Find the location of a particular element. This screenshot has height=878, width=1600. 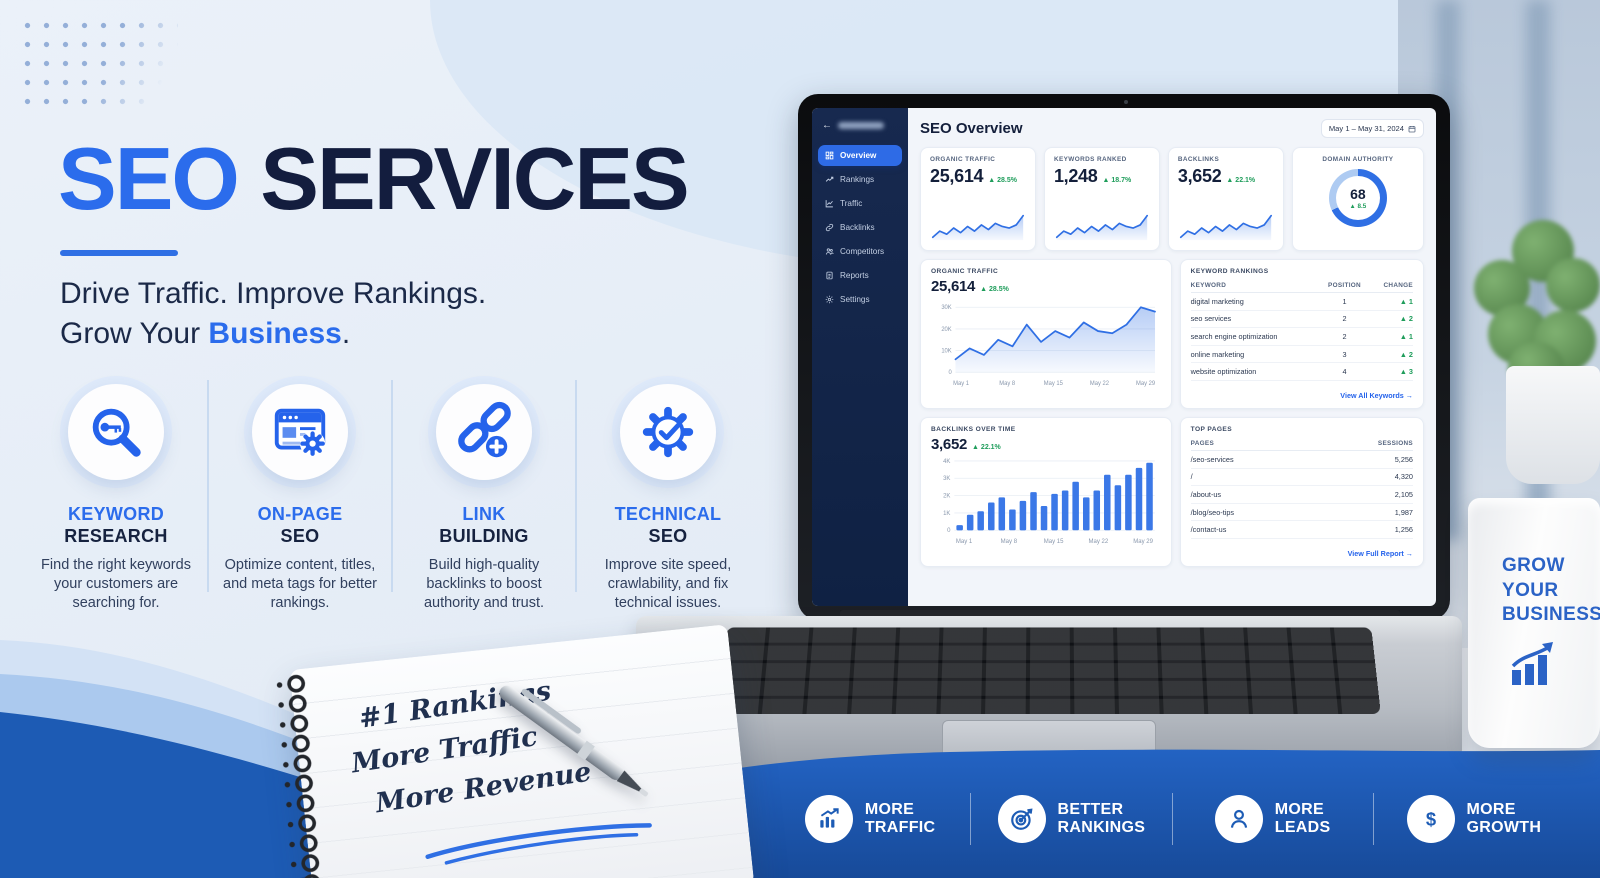

sidebar-item-overview: Overview is located at coordinates (860, 155).